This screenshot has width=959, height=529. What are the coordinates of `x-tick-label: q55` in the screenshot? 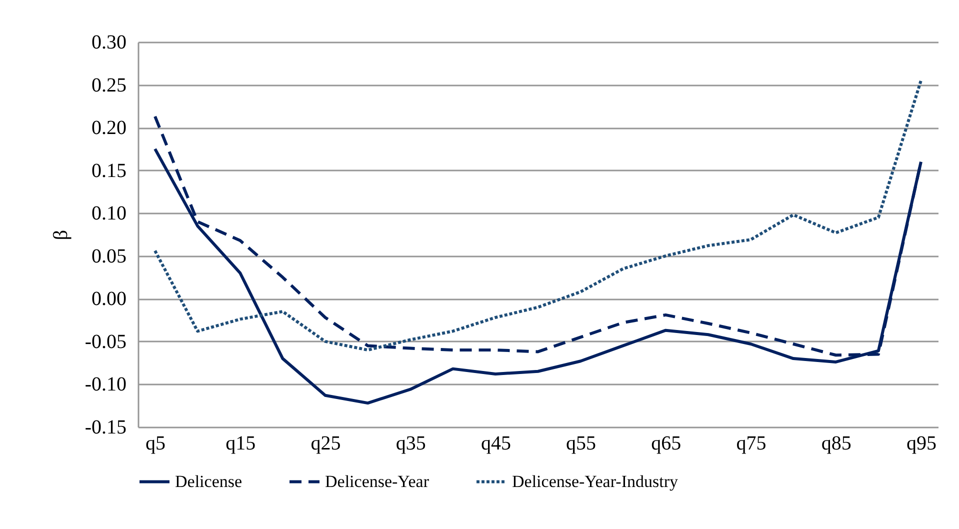 It's located at (581, 443).